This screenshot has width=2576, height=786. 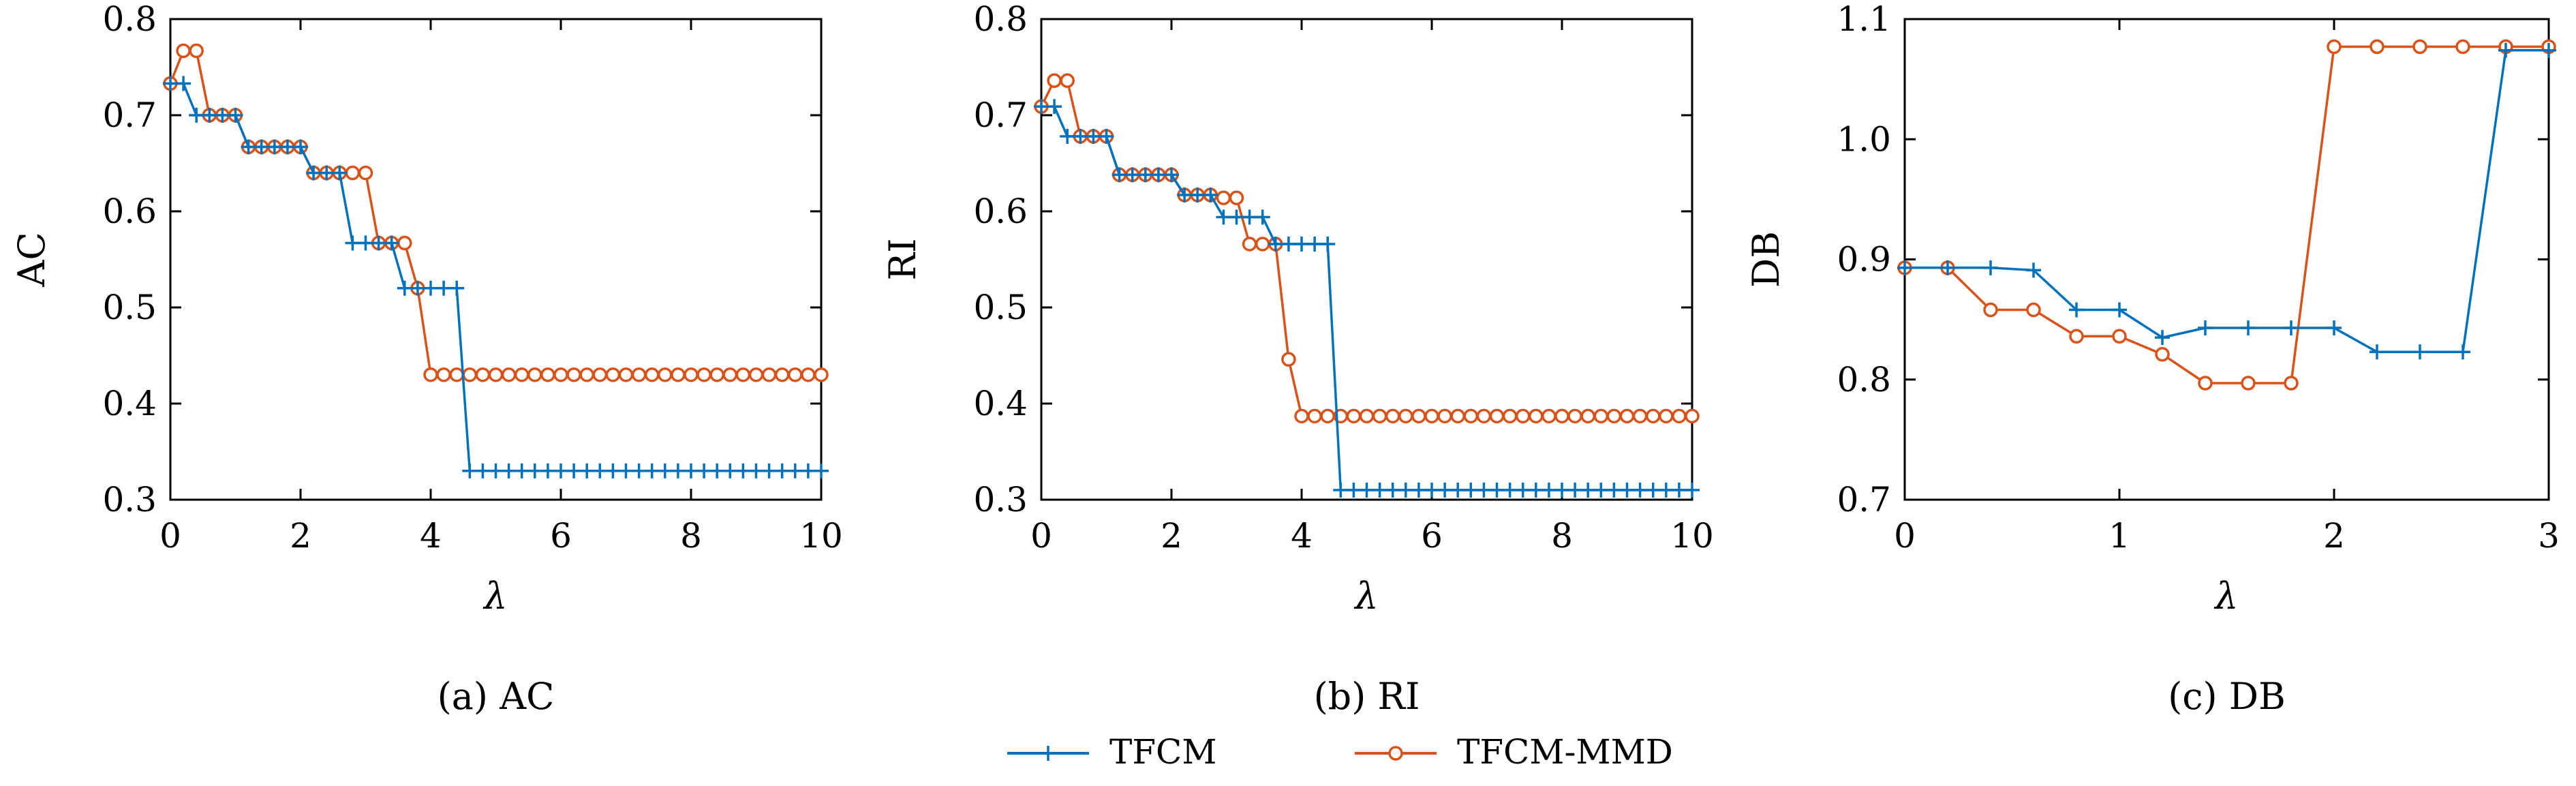 What do you see at coordinates (902, 260) in the screenshot?
I see `y-axis-label: RI` at bounding box center [902, 260].